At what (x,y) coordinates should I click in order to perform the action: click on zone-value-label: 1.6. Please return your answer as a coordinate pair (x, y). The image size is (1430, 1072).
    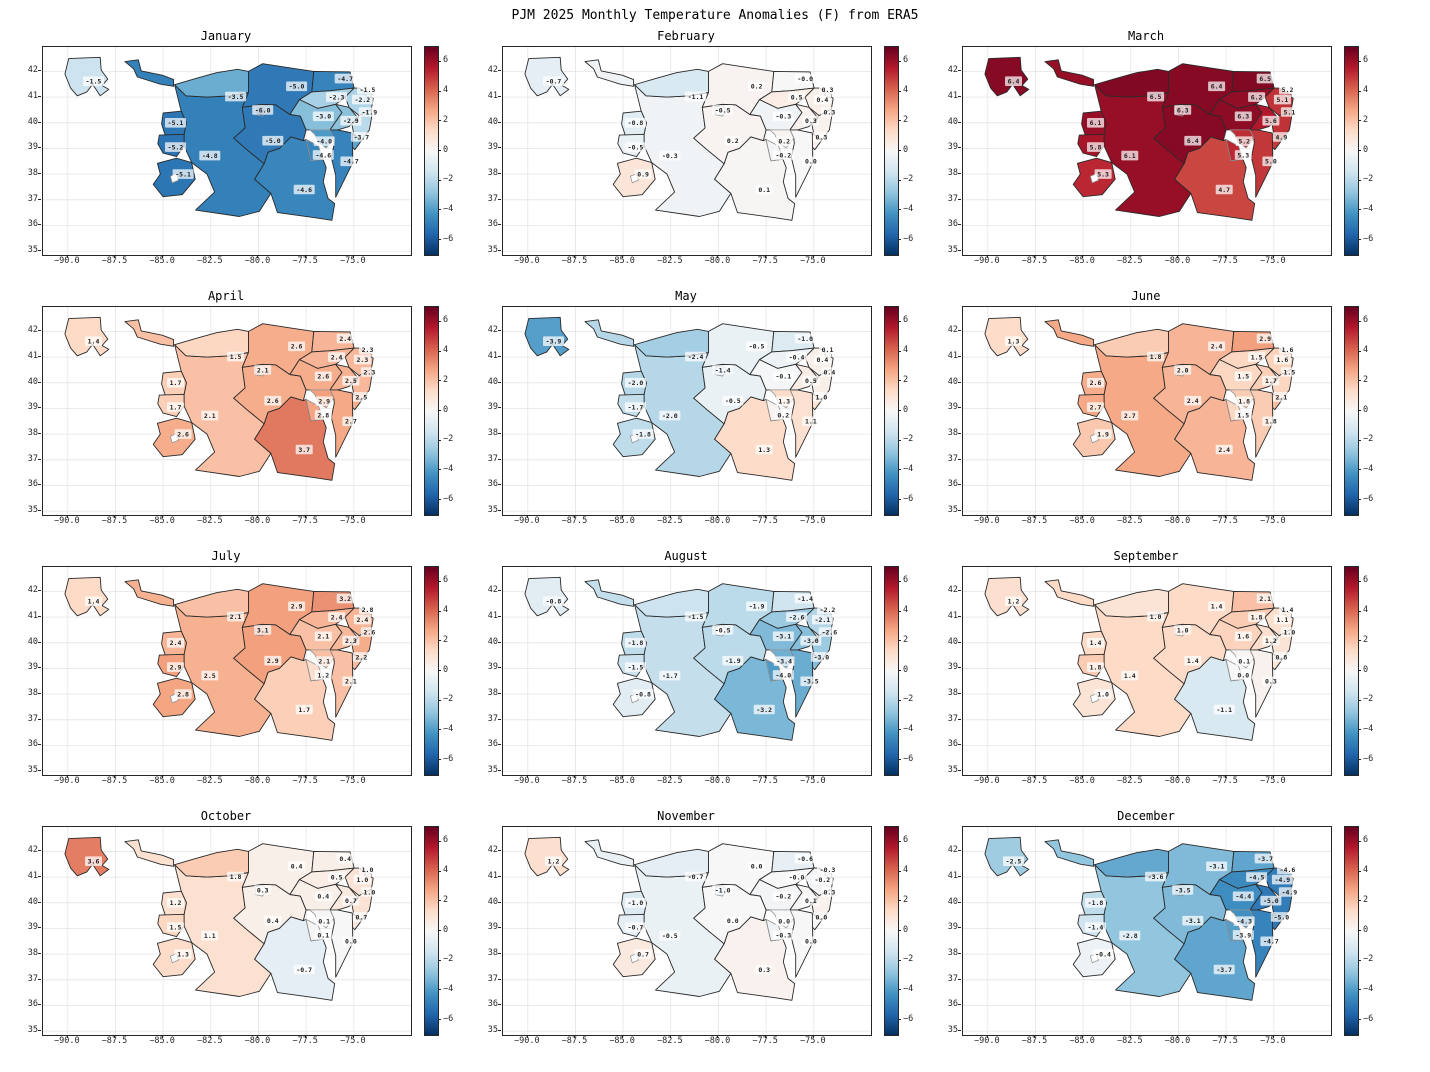
    Looking at the image, I should click on (1243, 636).